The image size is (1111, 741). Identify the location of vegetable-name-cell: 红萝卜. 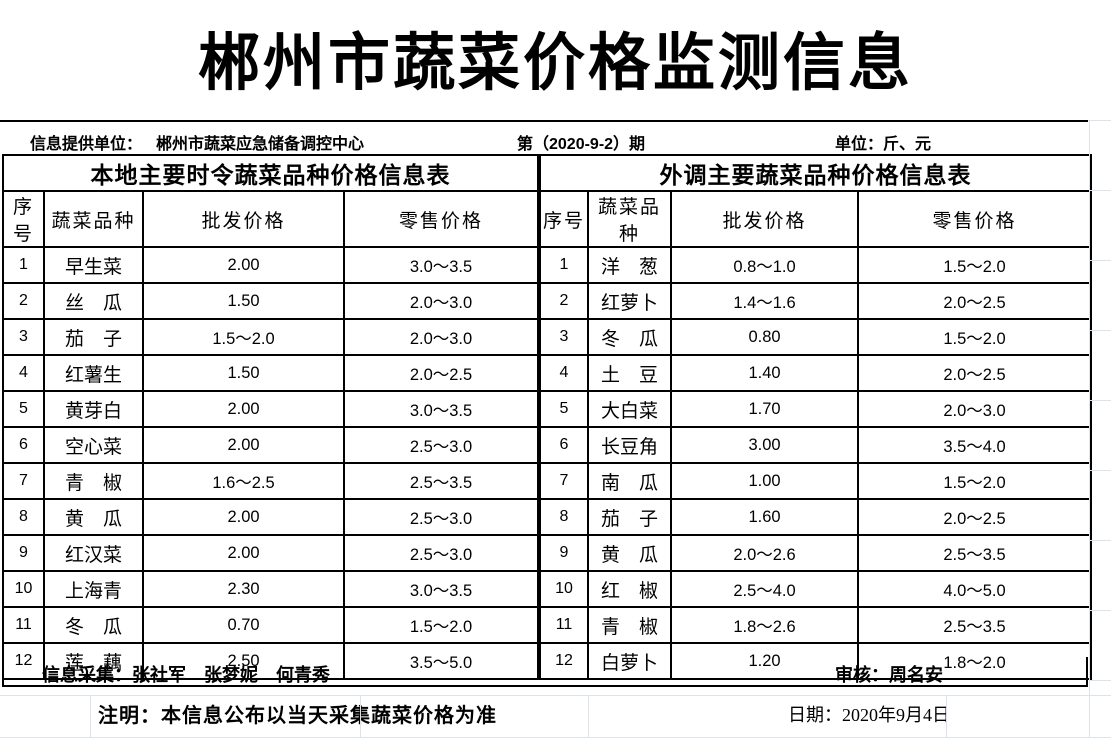
(629, 301).